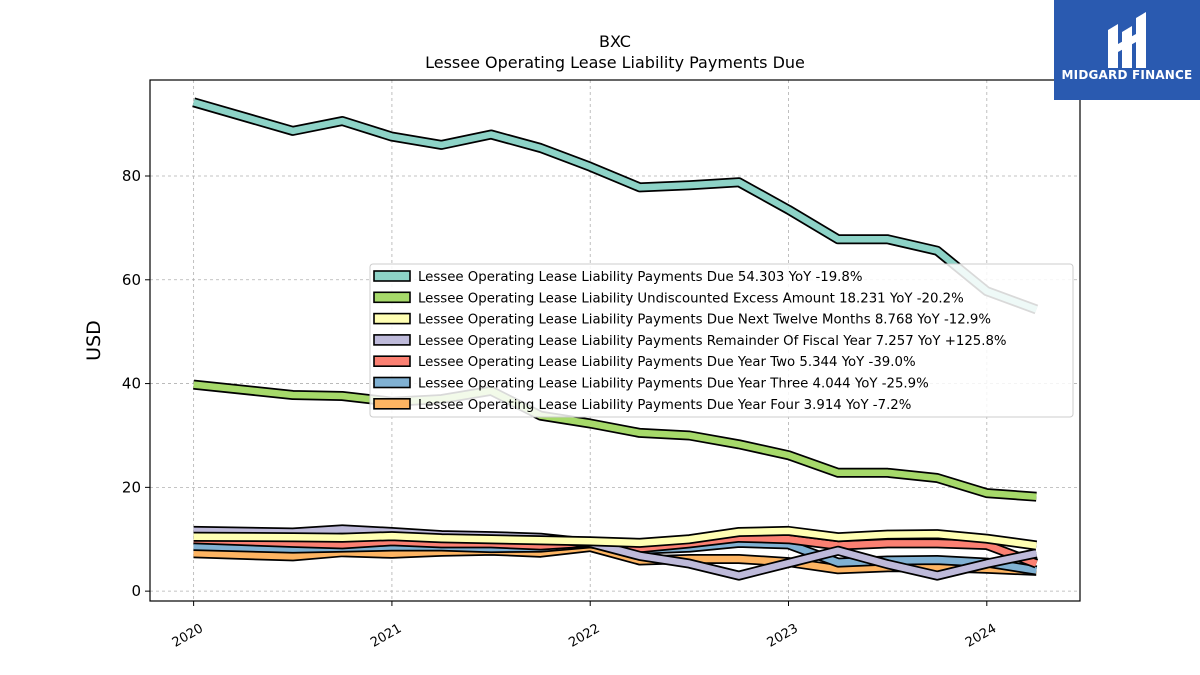 The image size is (1200, 675). Describe the element at coordinates (188, 636) in the screenshot. I see `x-tick-label: 2020` at that location.